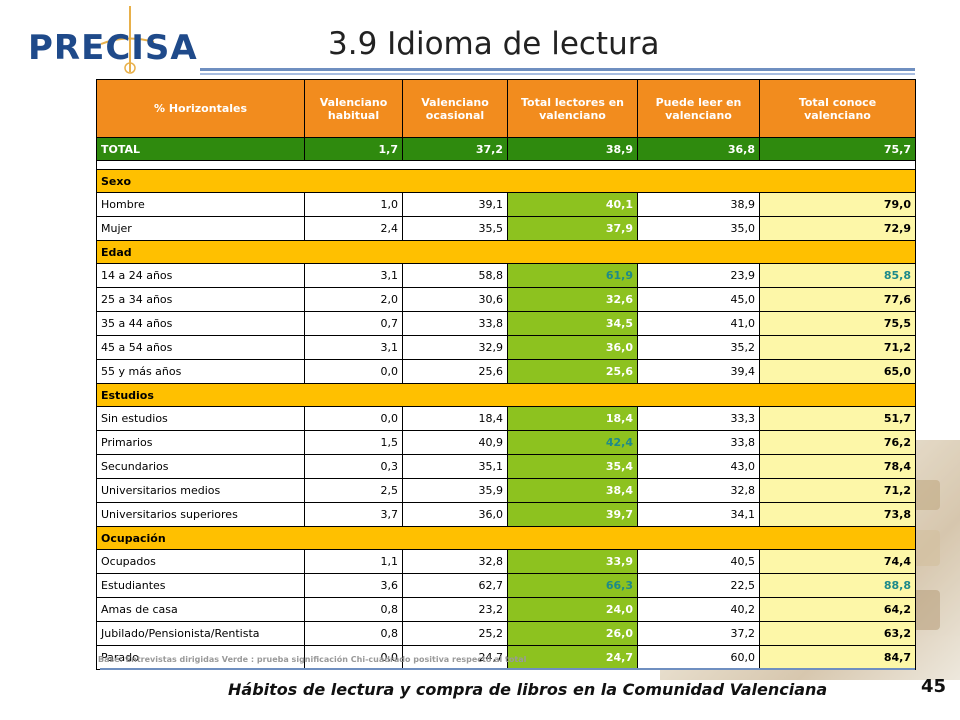  What do you see at coordinates (837, 514) in the screenshot?
I see `cell-value: 73,8` at bounding box center [837, 514].